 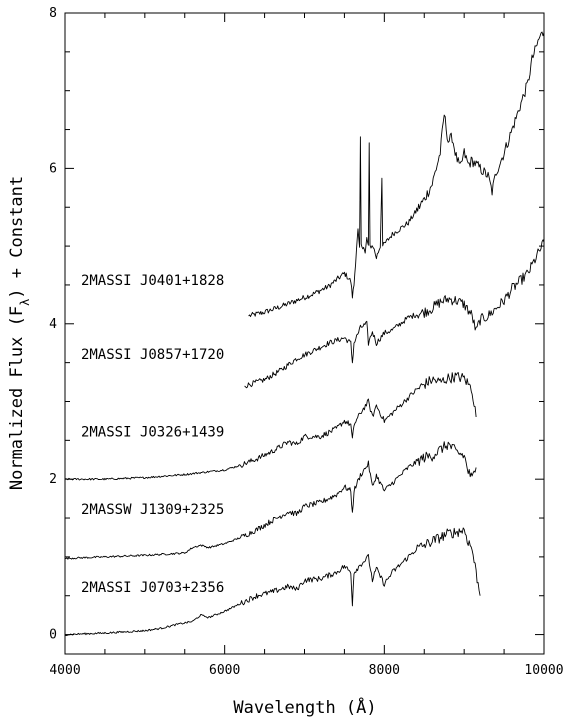 What do you see at coordinates (384, 670) in the screenshot?
I see `x-tick-label: 8000` at bounding box center [384, 670].